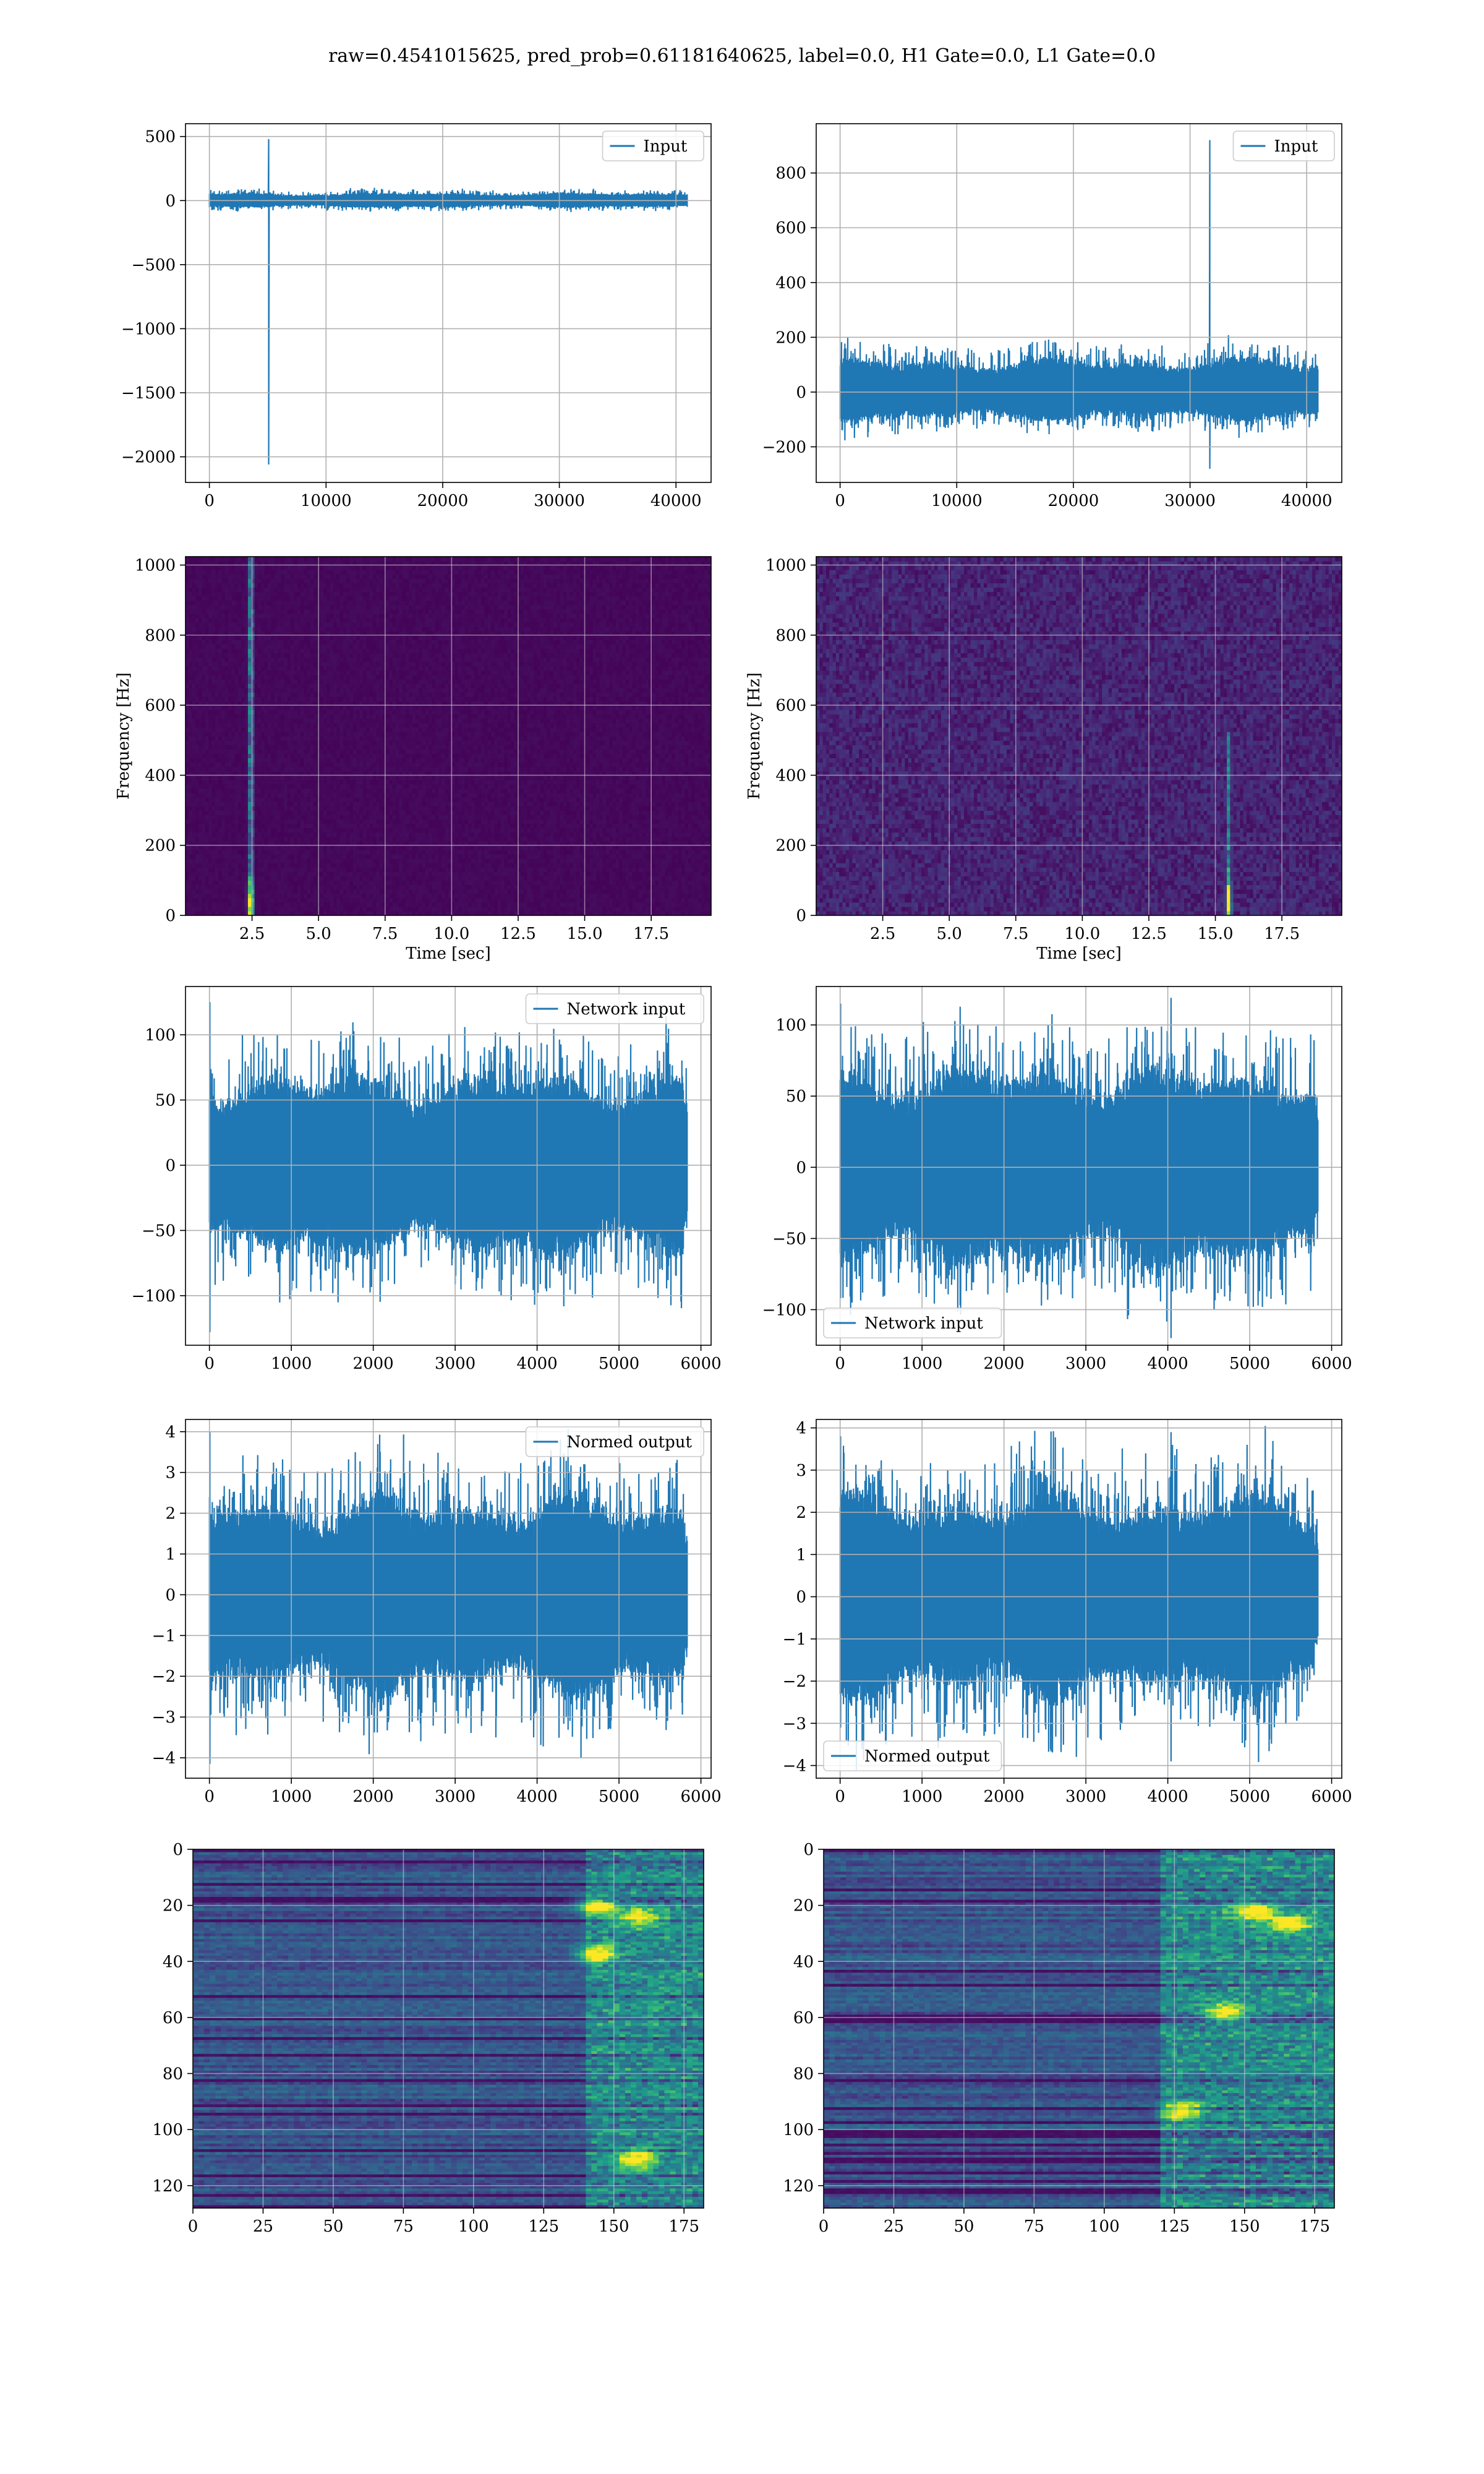 The height and width of the screenshot is (2474, 1484). What do you see at coordinates (653, 146) in the screenshot?
I see `legend-box` at bounding box center [653, 146].